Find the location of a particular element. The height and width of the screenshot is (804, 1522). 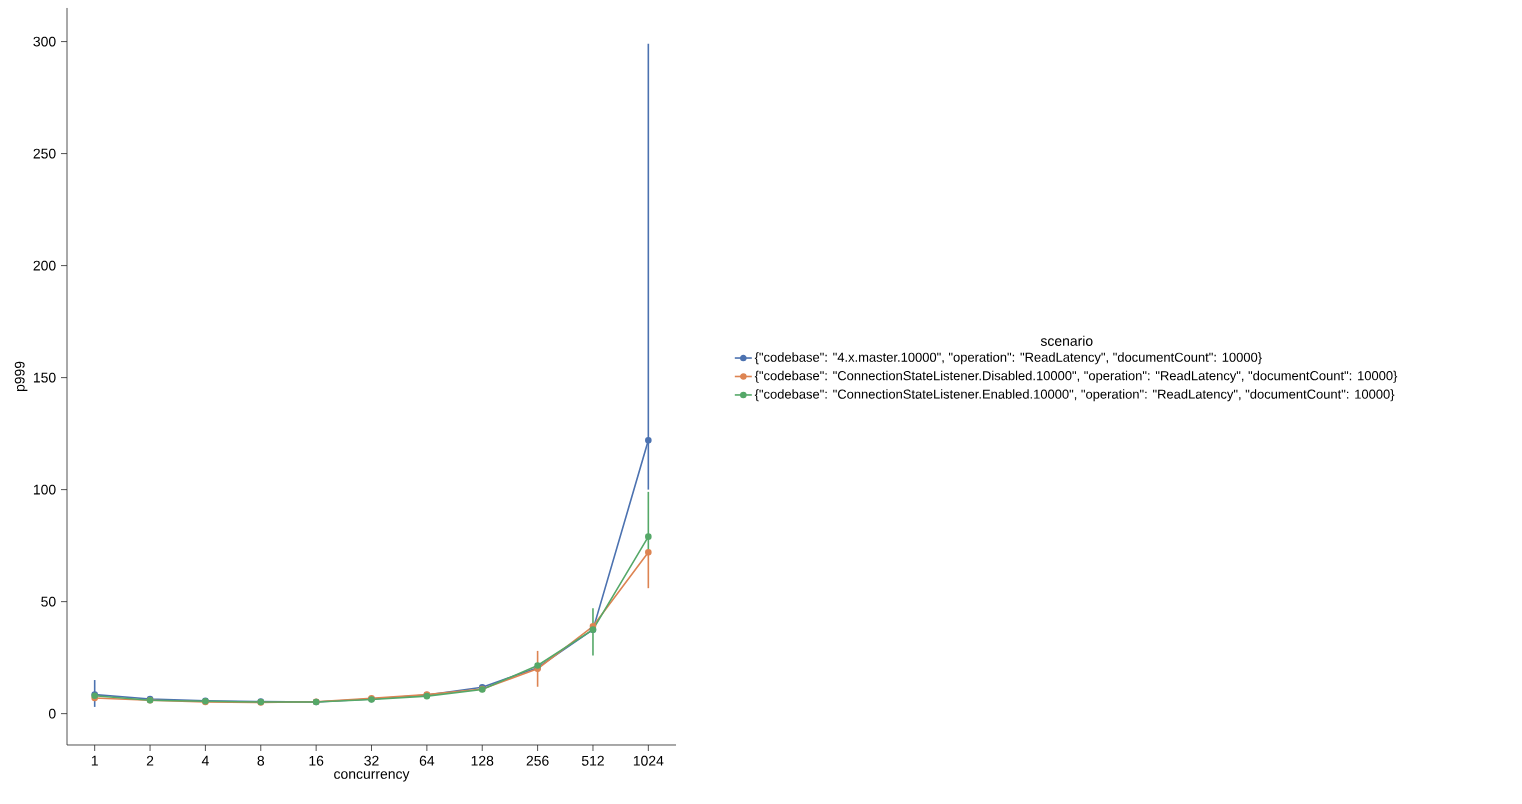

x-tick-label: 1024 is located at coordinates (648, 760).